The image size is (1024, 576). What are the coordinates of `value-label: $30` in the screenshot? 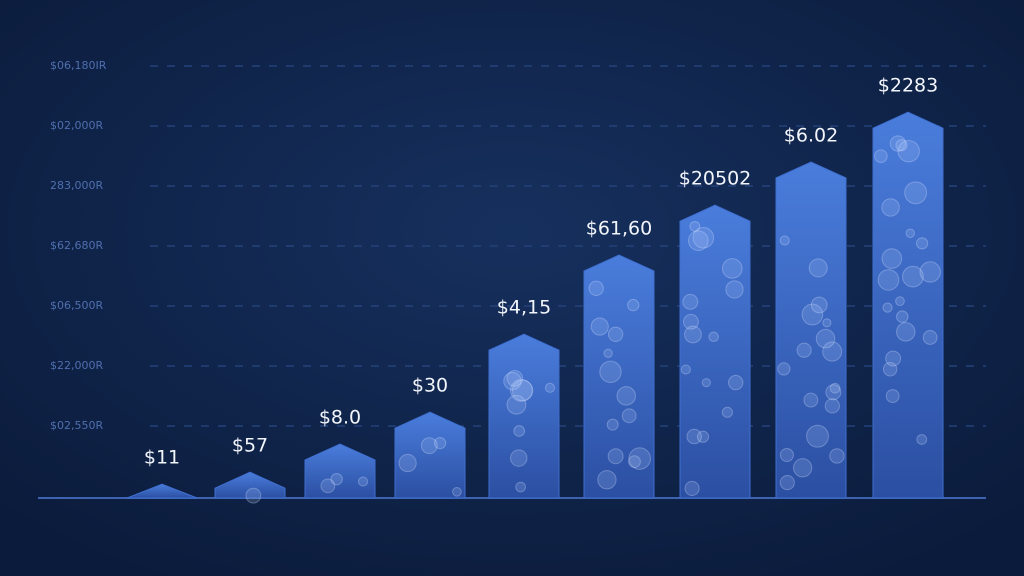 It's located at (430, 386).